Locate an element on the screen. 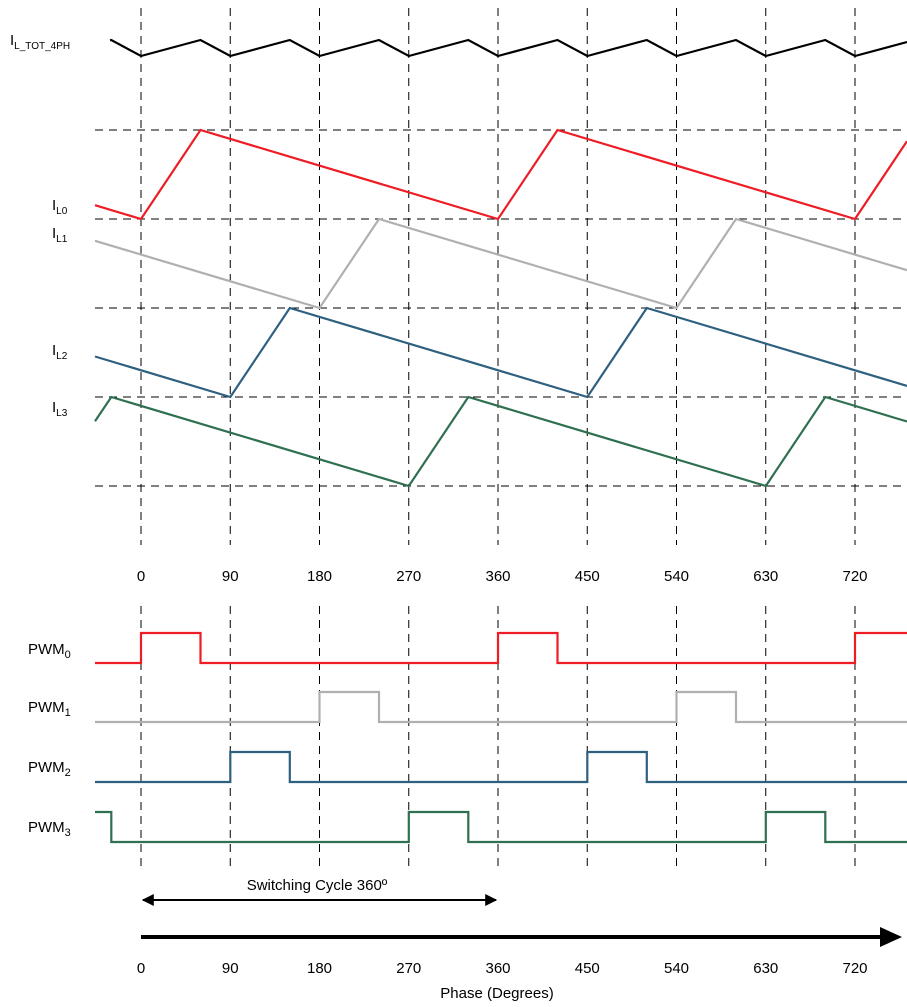  phase-axis-arrowhead is located at coordinates (891, 937).